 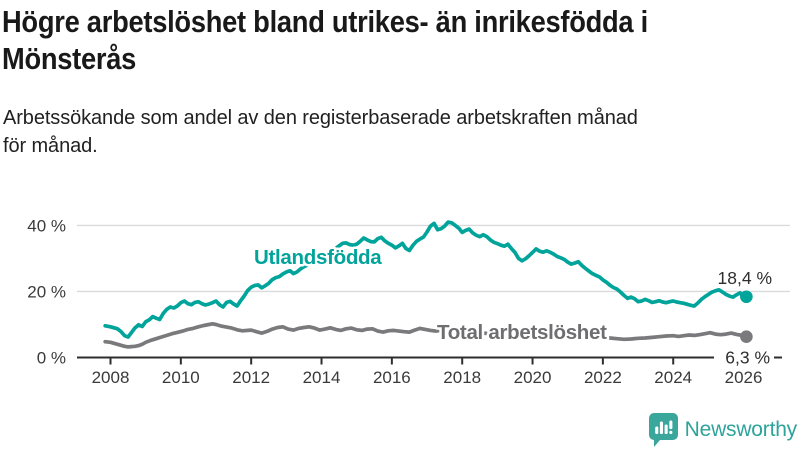 I want to click on newsworthy-wordmark: Newsworthy, so click(x=741, y=429).